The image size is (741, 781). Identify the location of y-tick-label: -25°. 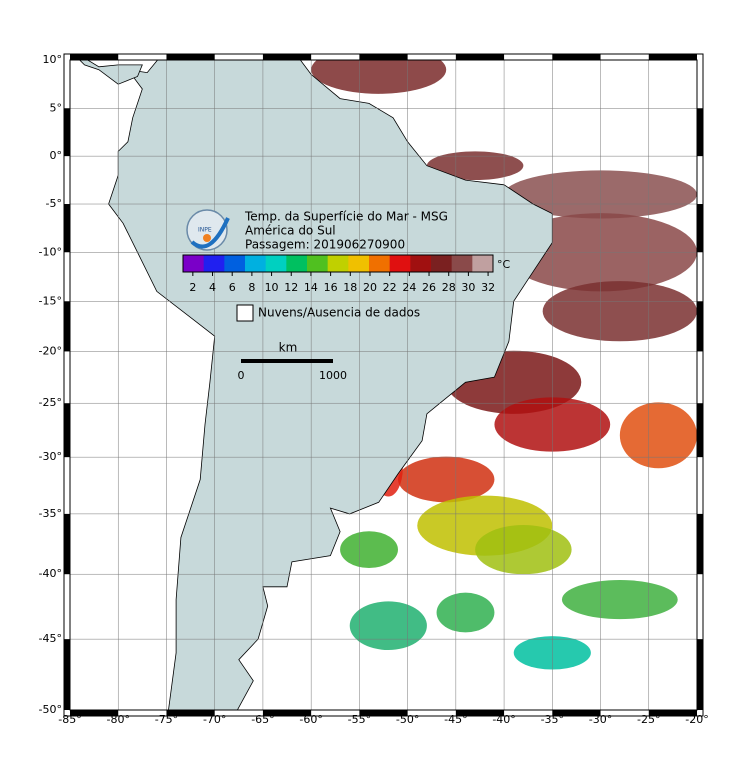
(50, 402).